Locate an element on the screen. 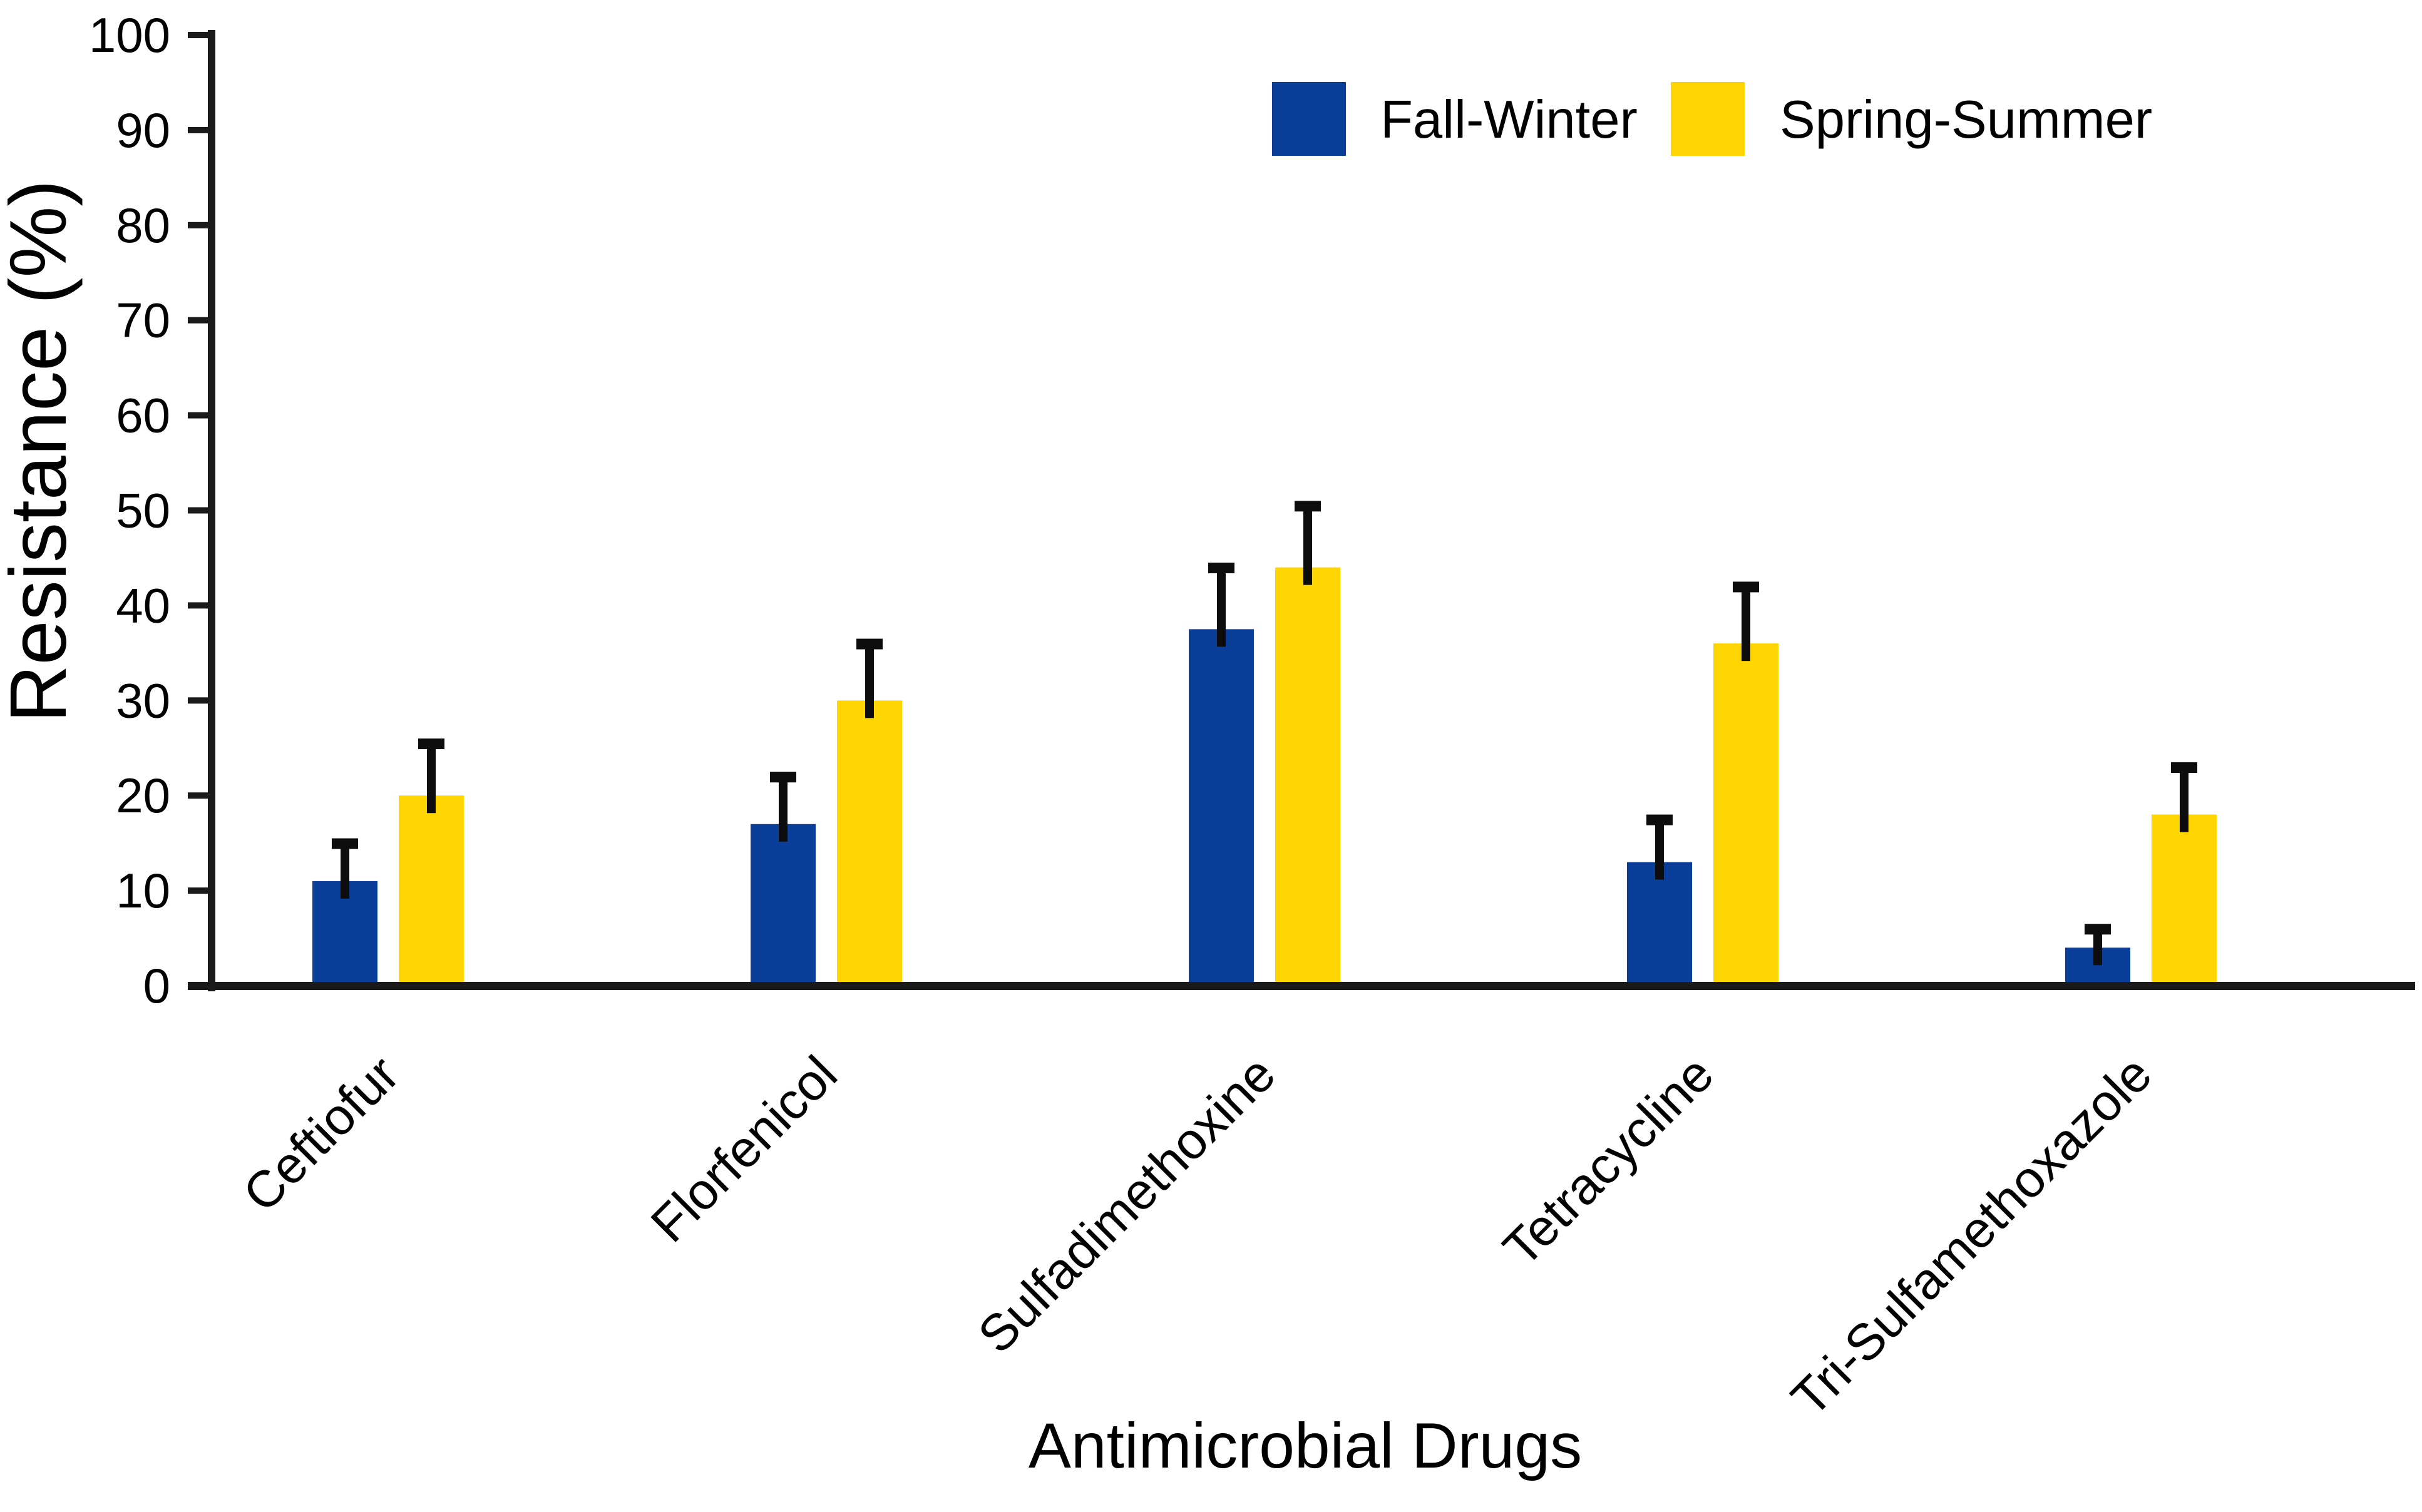 This screenshot has width=2422, height=1512. y-axis-line is located at coordinates (212, 510).